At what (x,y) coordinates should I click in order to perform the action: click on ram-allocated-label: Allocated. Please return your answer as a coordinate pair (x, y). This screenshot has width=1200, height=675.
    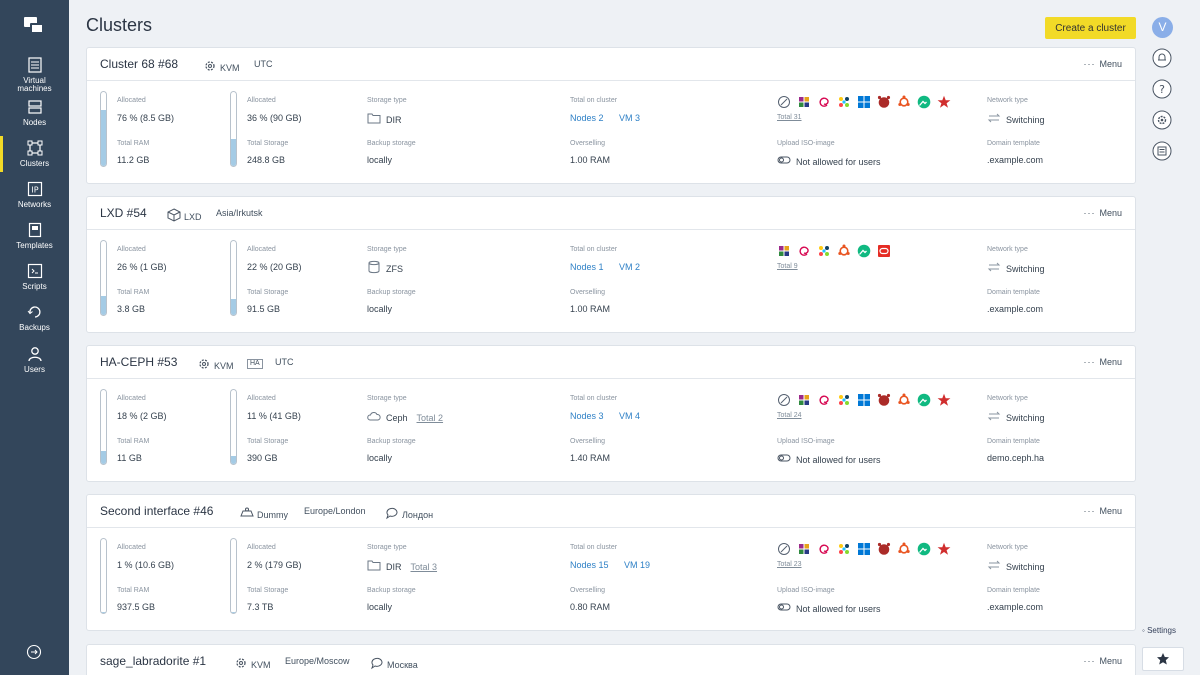
    Looking at the image, I should click on (131, 547).